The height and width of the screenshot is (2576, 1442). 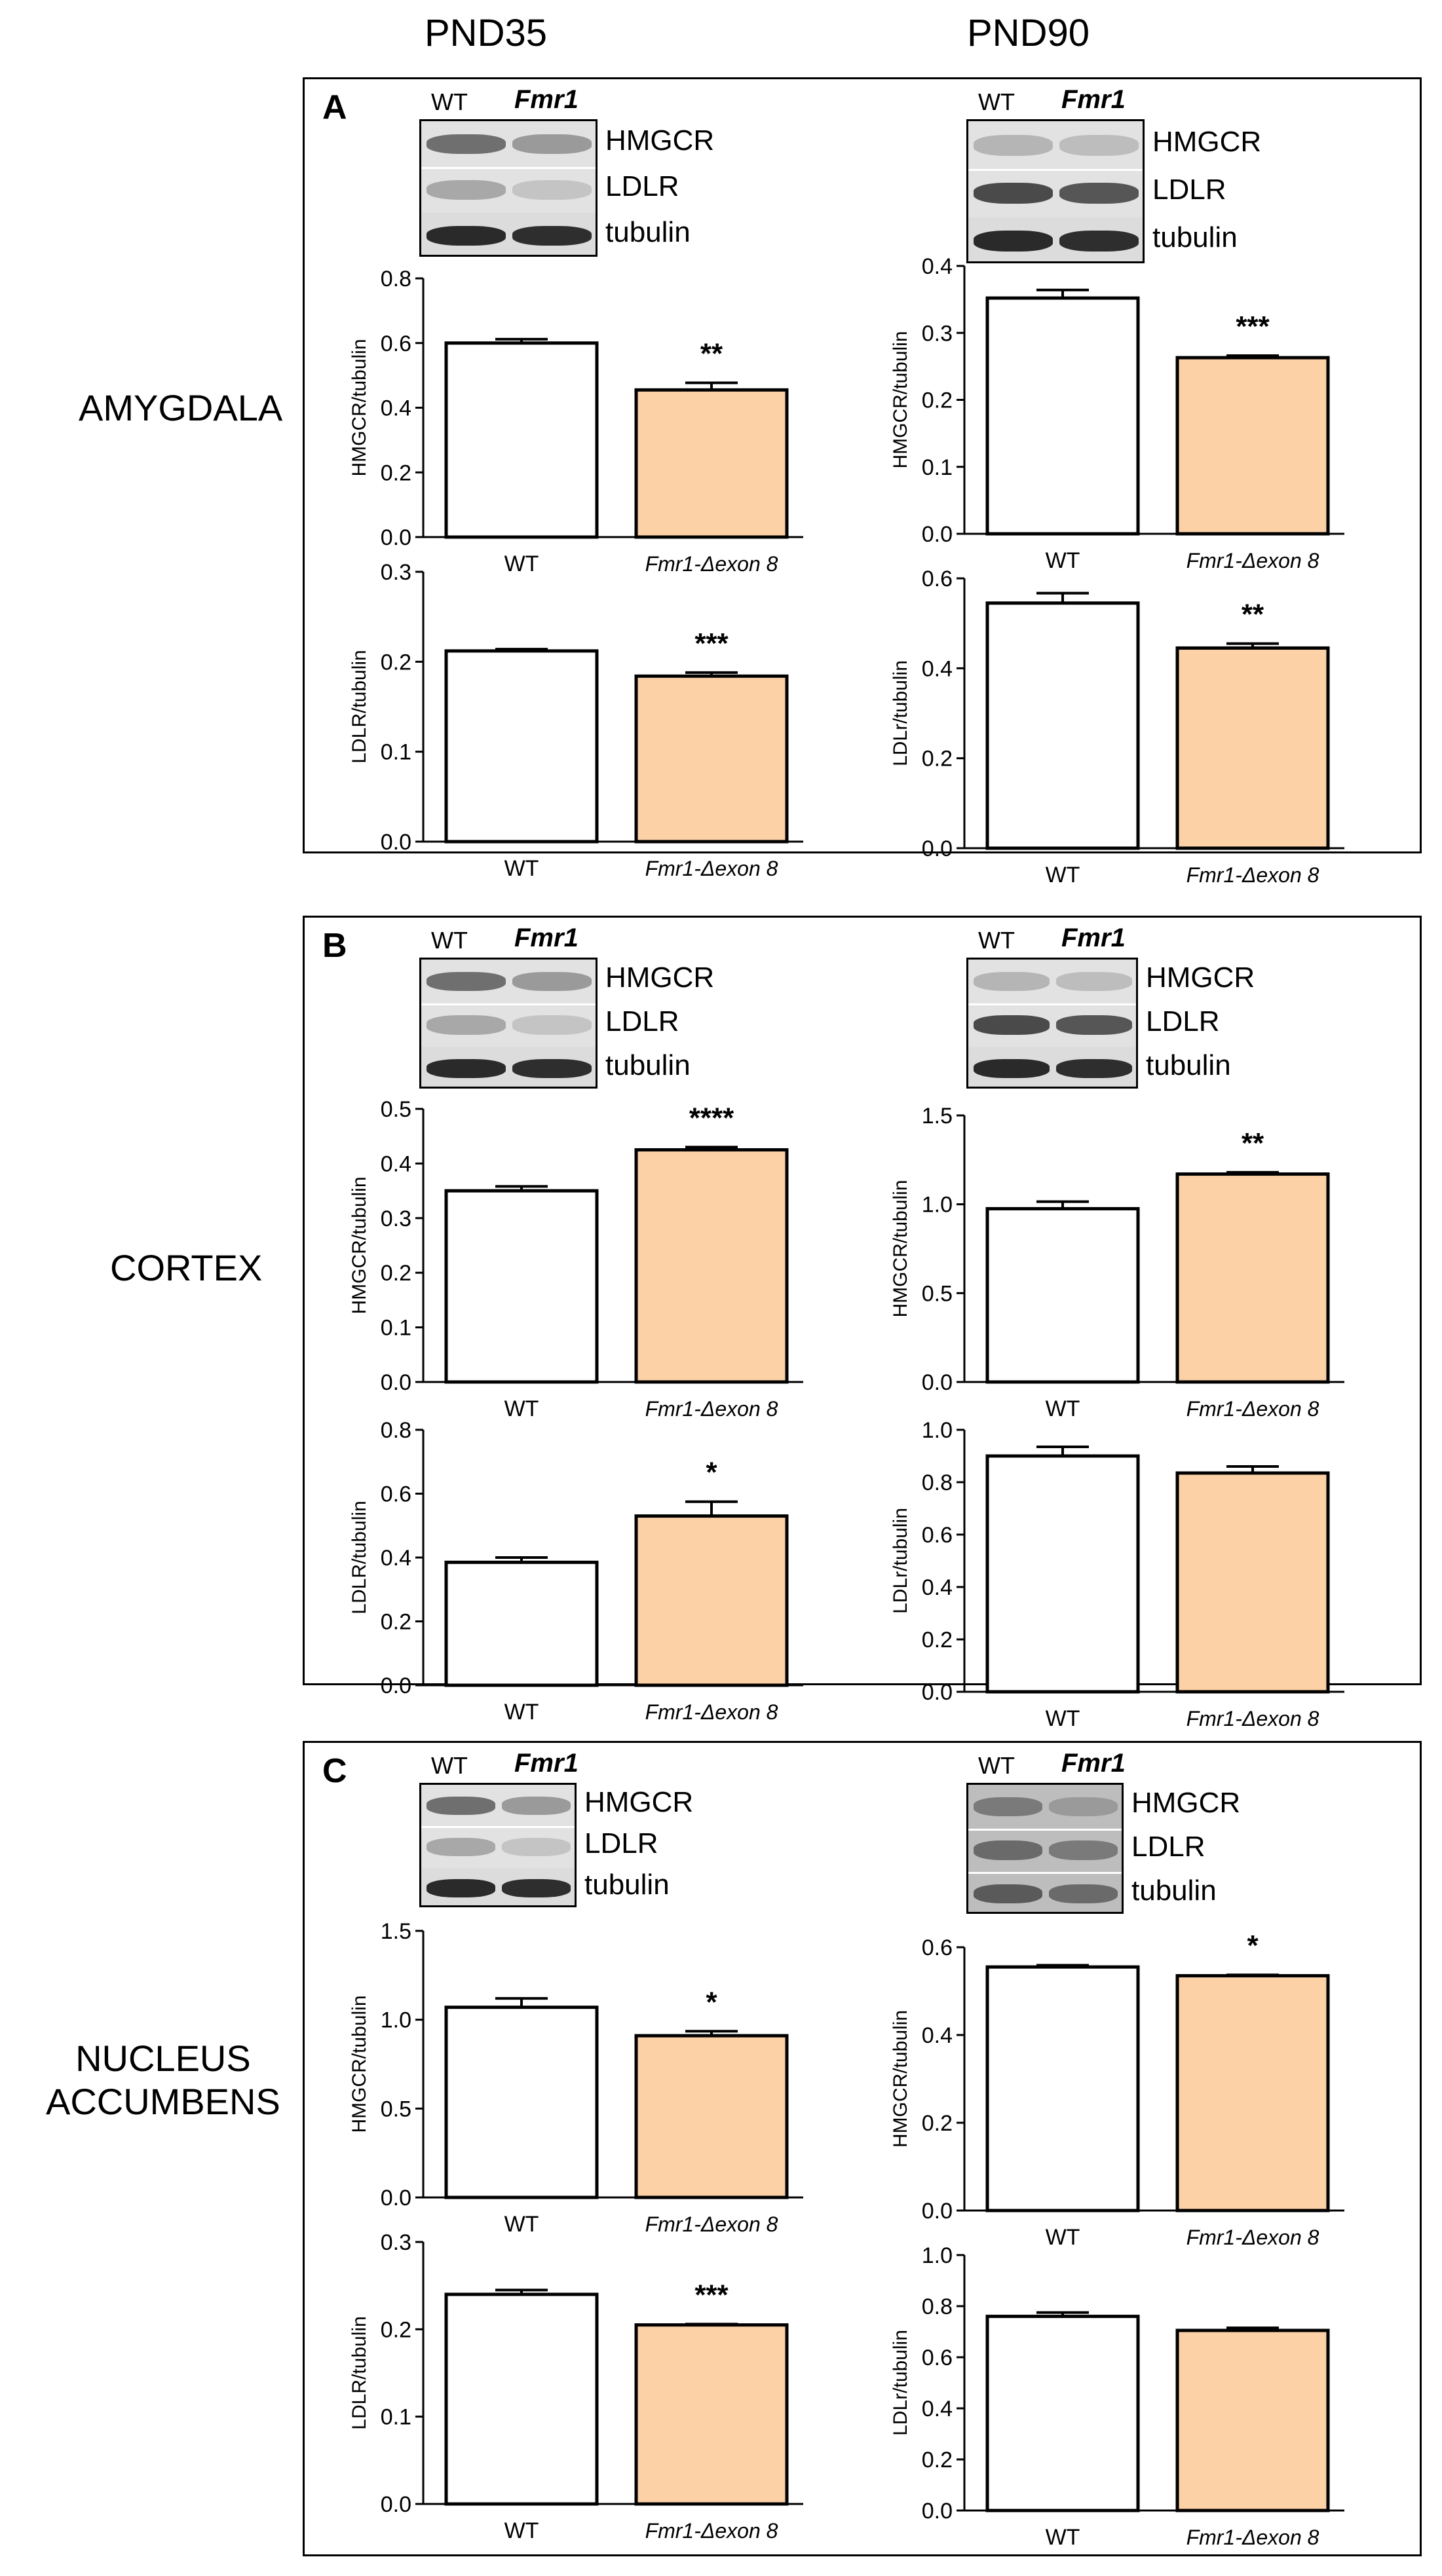 What do you see at coordinates (1253, 1946) in the screenshot?
I see `significance-marker: *` at bounding box center [1253, 1946].